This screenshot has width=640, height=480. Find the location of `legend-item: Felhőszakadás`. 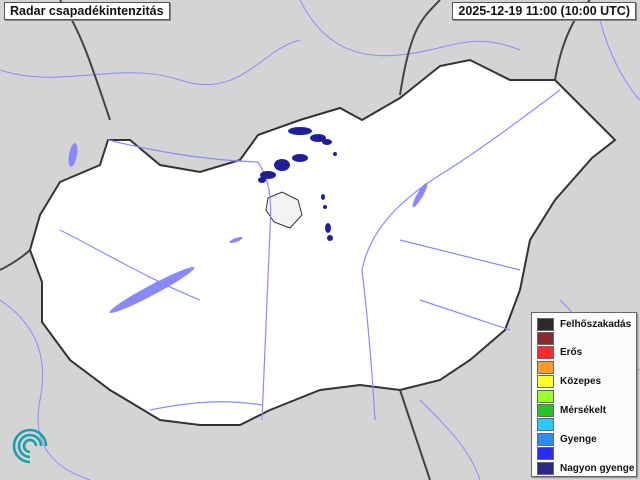

legend-item: Felhőszakadás is located at coordinates (584, 324).